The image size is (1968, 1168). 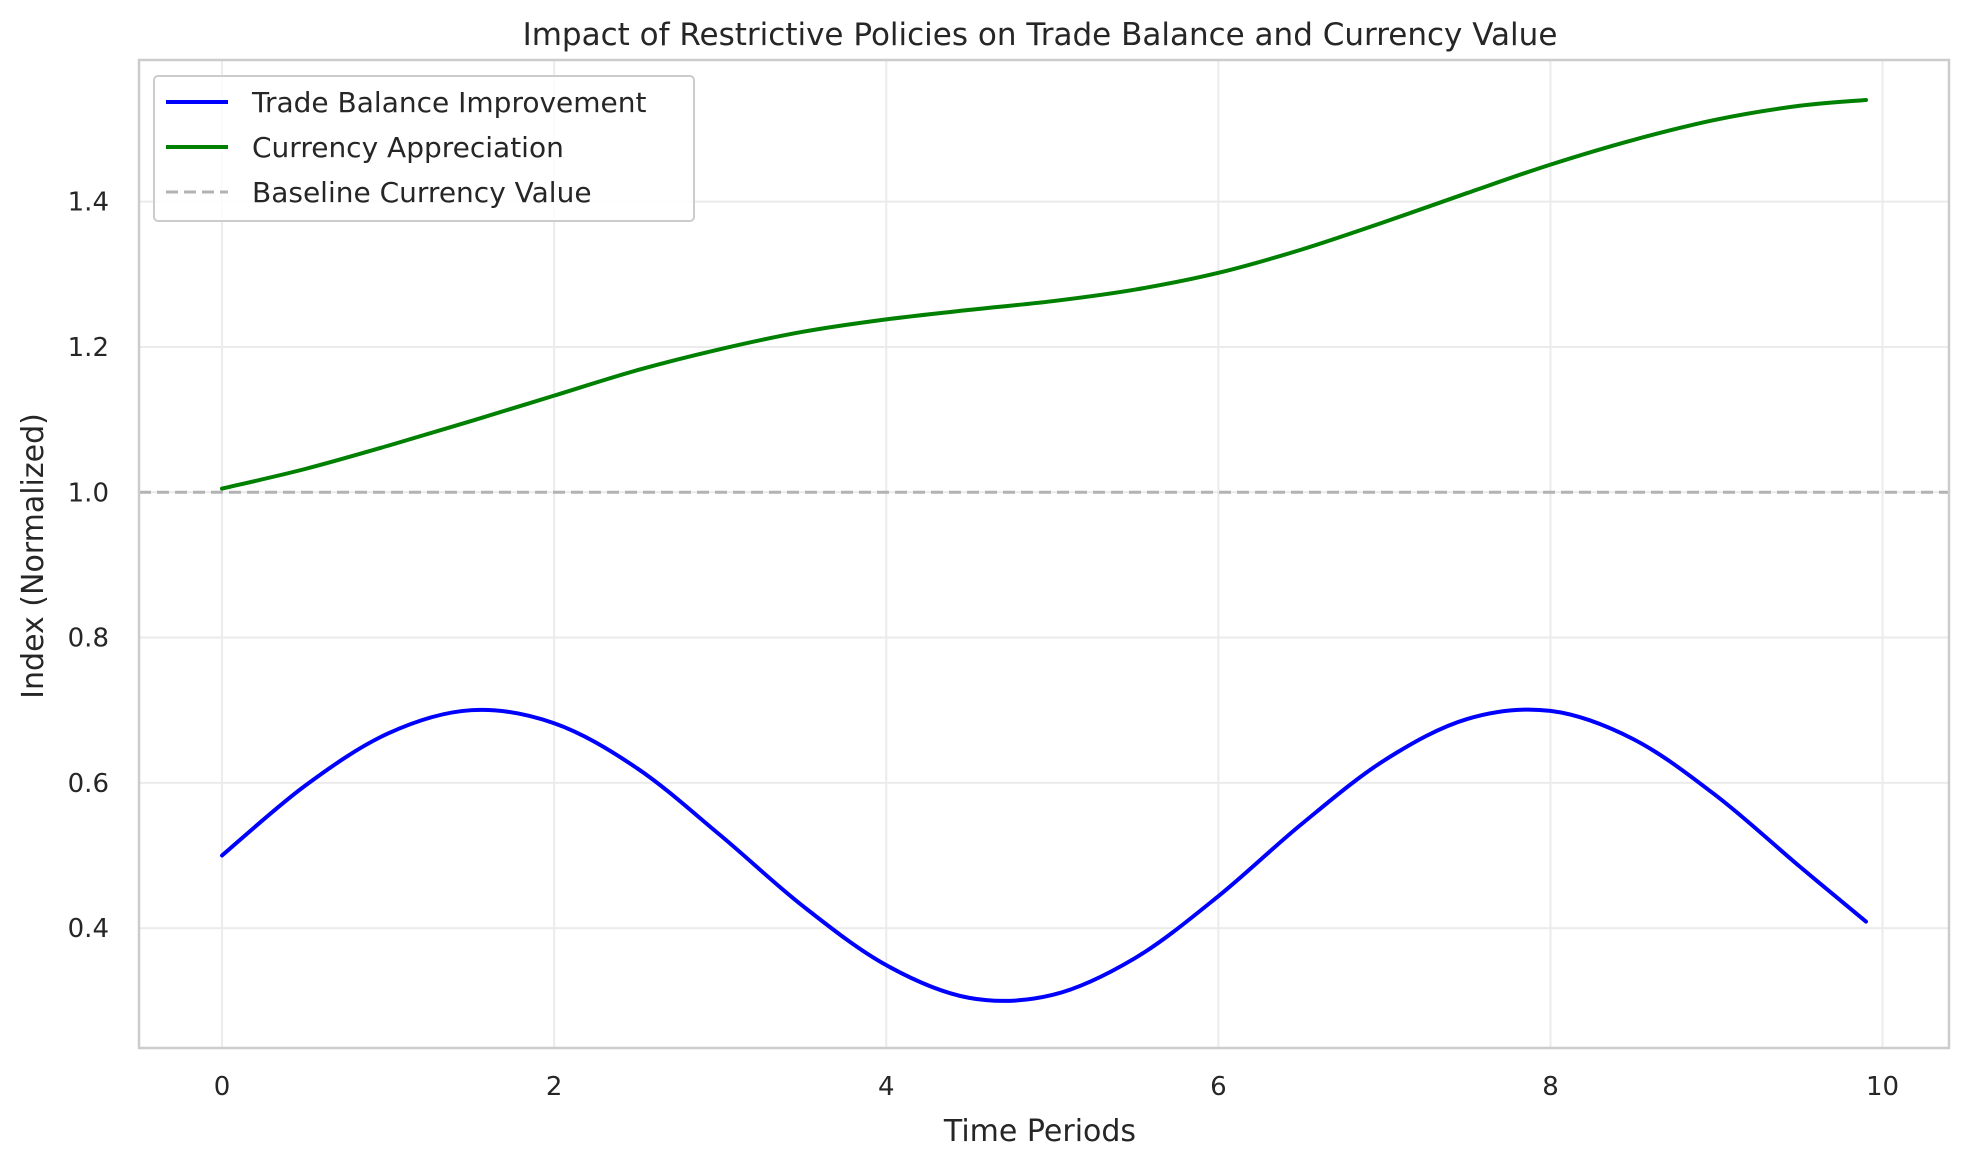 I want to click on legend-label-currency-appreciation: Currency Appreciation, so click(x=408, y=147).